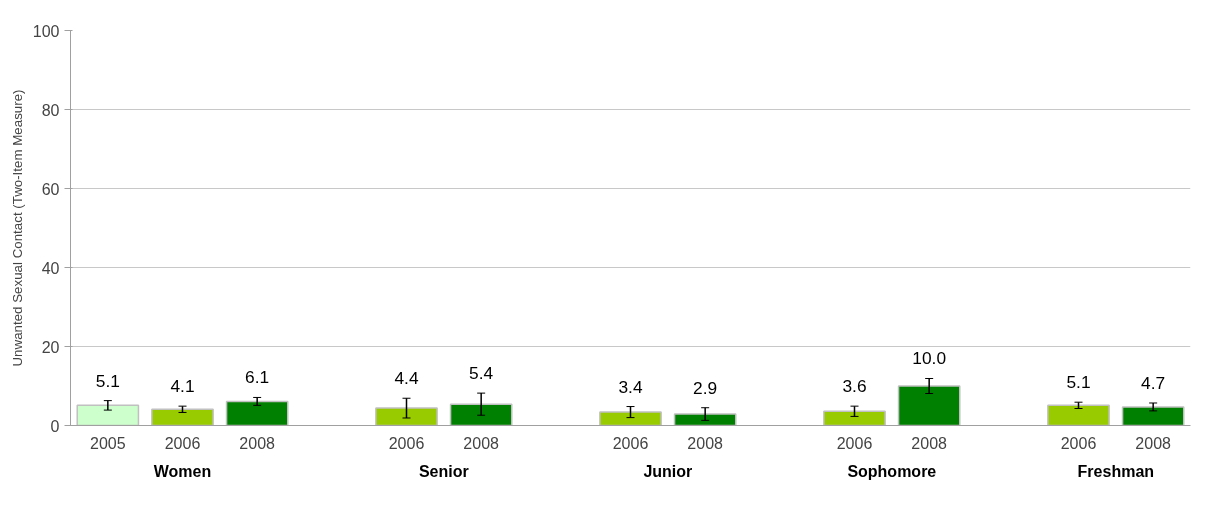 The height and width of the screenshot is (506, 1220). What do you see at coordinates (182, 386) in the screenshot?
I see `data-label: 4.1` at bounding box center [182, 386].